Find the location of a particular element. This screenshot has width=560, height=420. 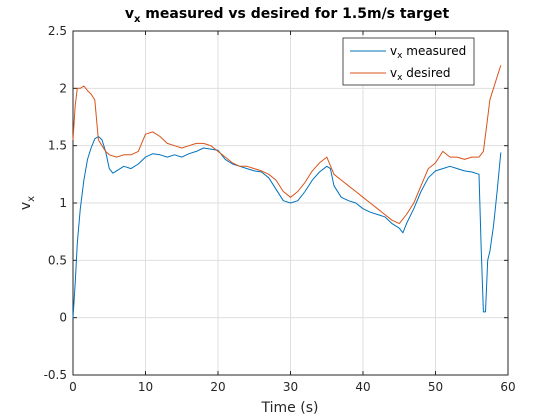

y-axis-label: vx is located at coordinates (27, 203).